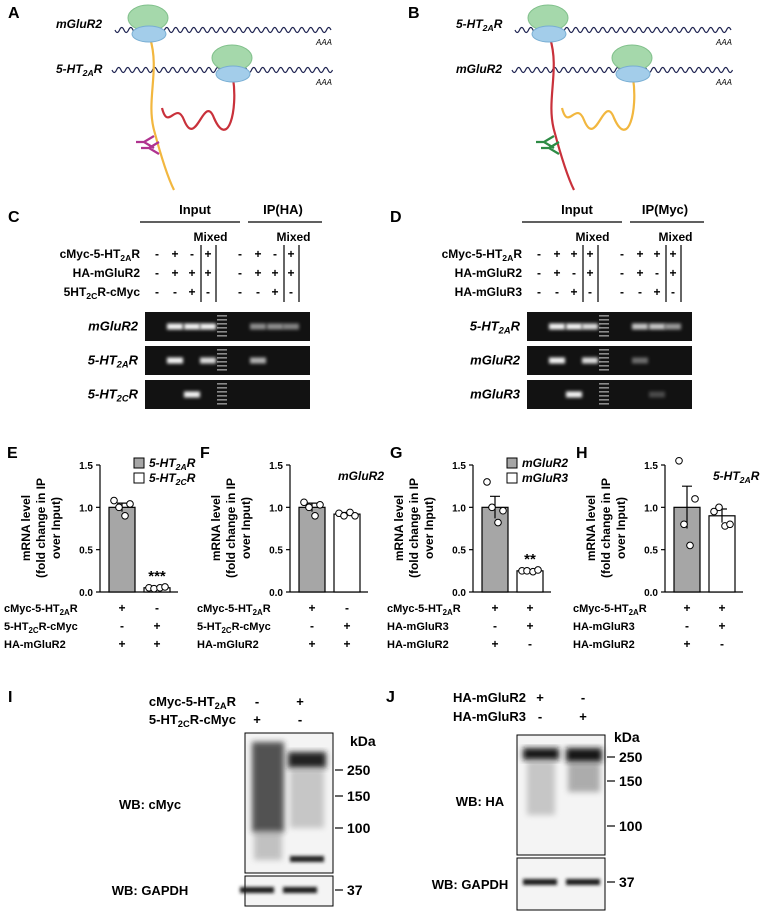 The height and width of the screenshot is (914, 767). What do you see at coordinates (102, 293) in the screenshot?
I see `condition-label: 5HT2CR-cMyc` at bounding box center [102, 293].